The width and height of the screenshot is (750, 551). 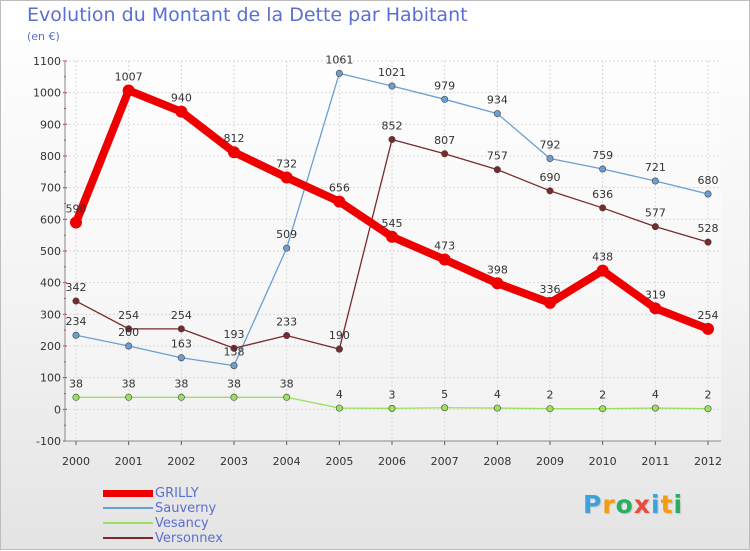 I want to click on data-label: 979, so click(x=444, y=85).